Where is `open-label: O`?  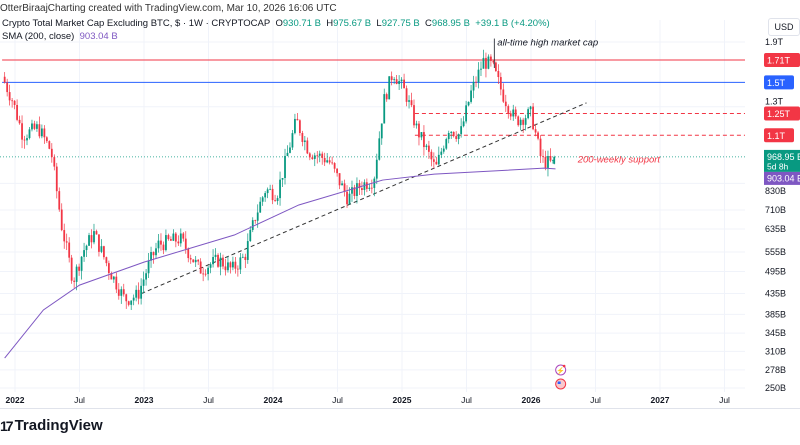
open-label: O is located at coordinates (279, 23).